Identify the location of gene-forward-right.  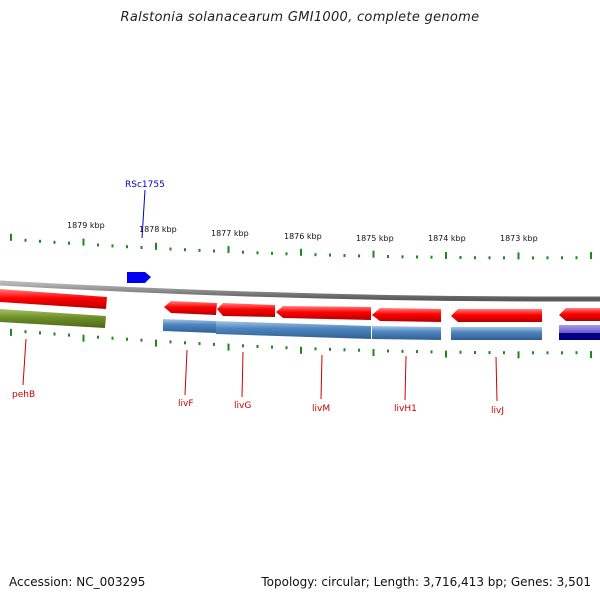
(579, 314).